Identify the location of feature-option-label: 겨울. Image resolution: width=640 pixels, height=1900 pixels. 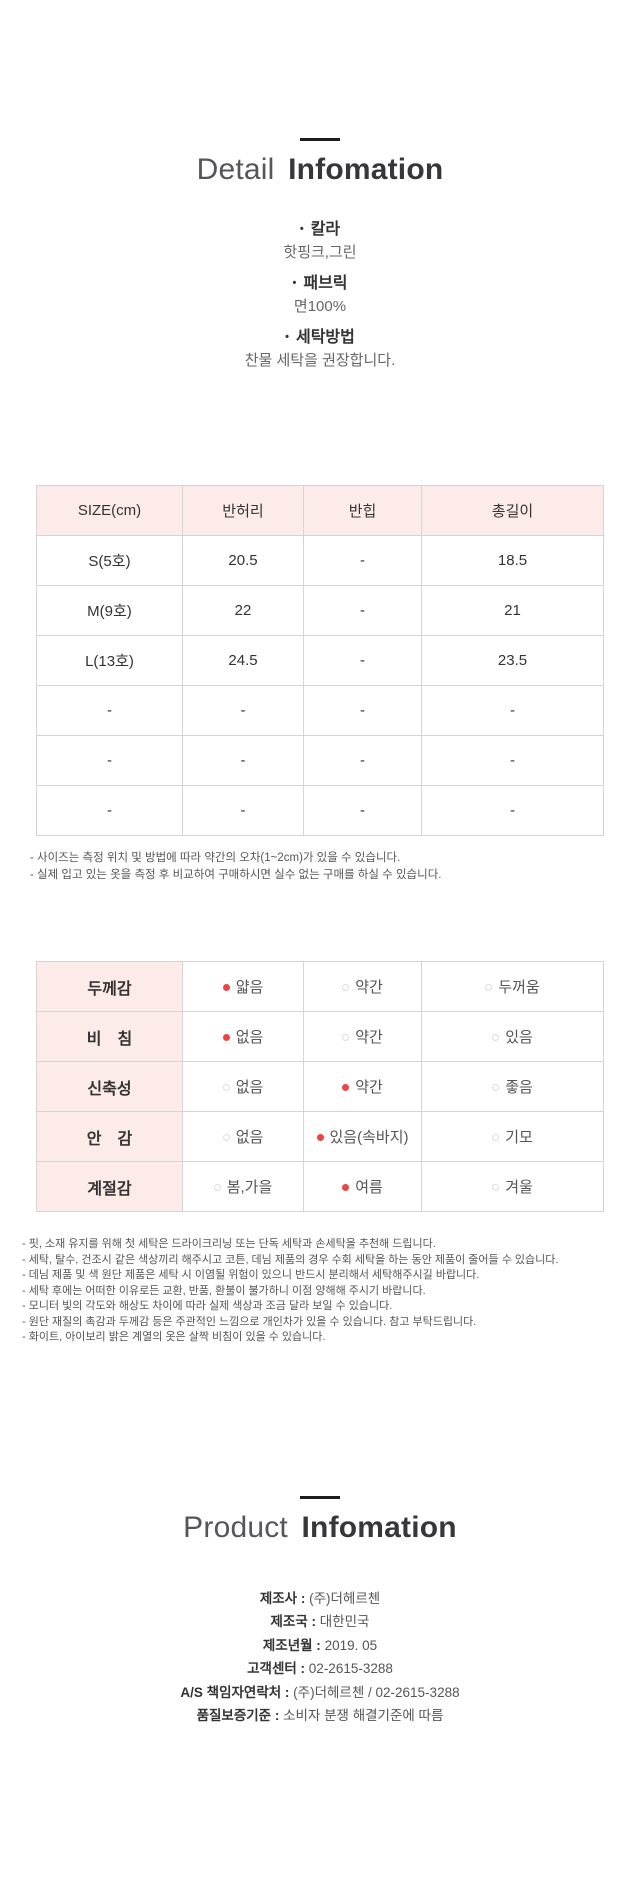
(519, 1187).